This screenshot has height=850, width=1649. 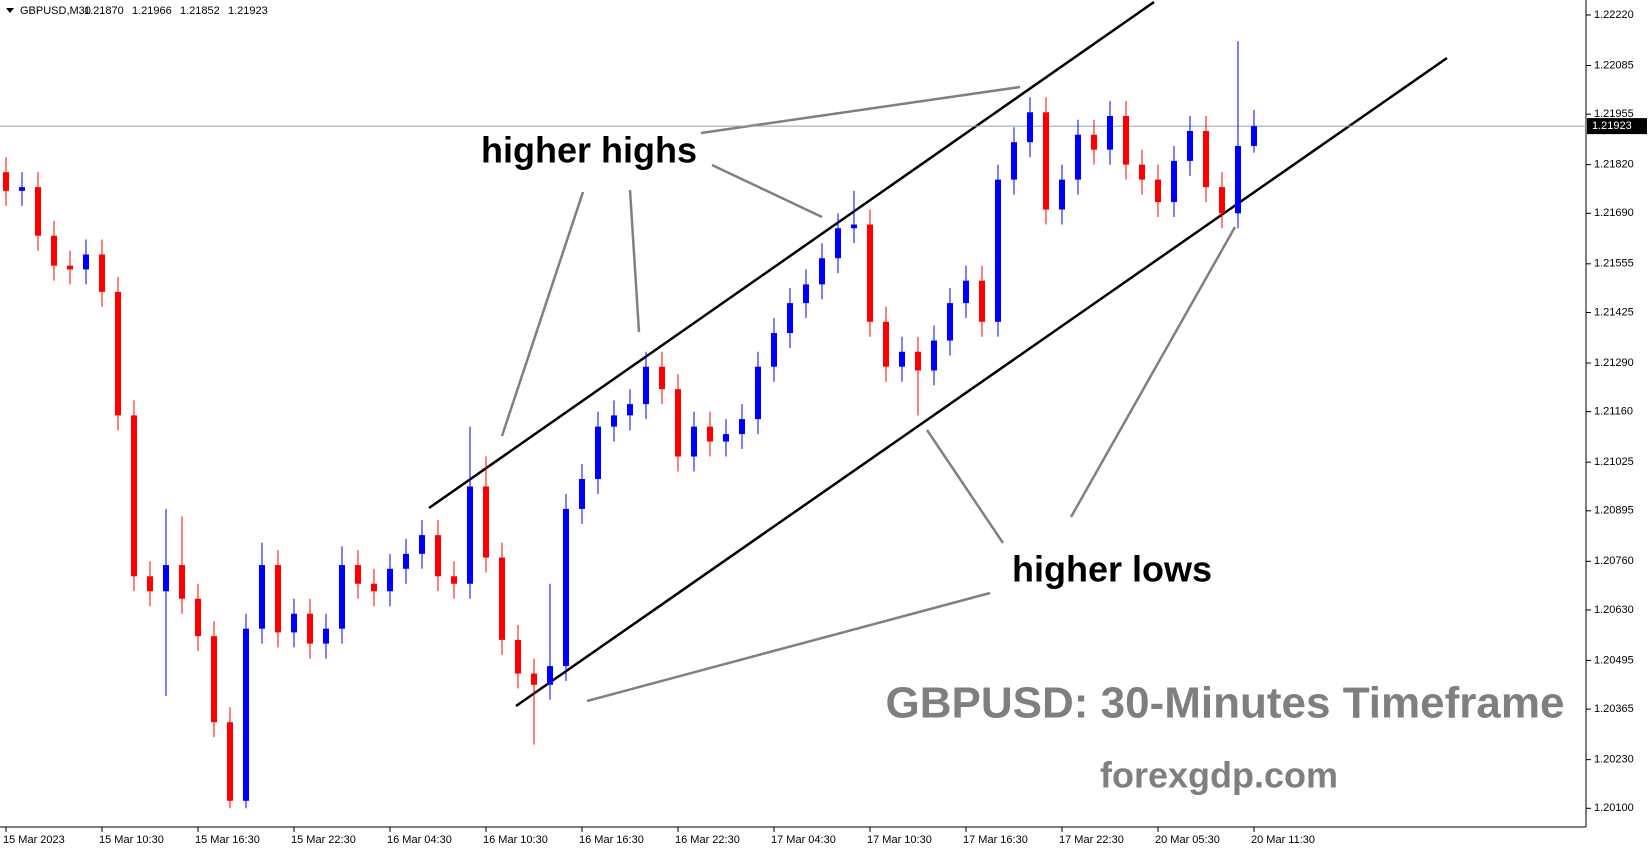 What do you see at coordinates (323, 840) in the screenshot?
I see `x-tick-label: 15 Mar 22:30` at bounding box center [323, 840].